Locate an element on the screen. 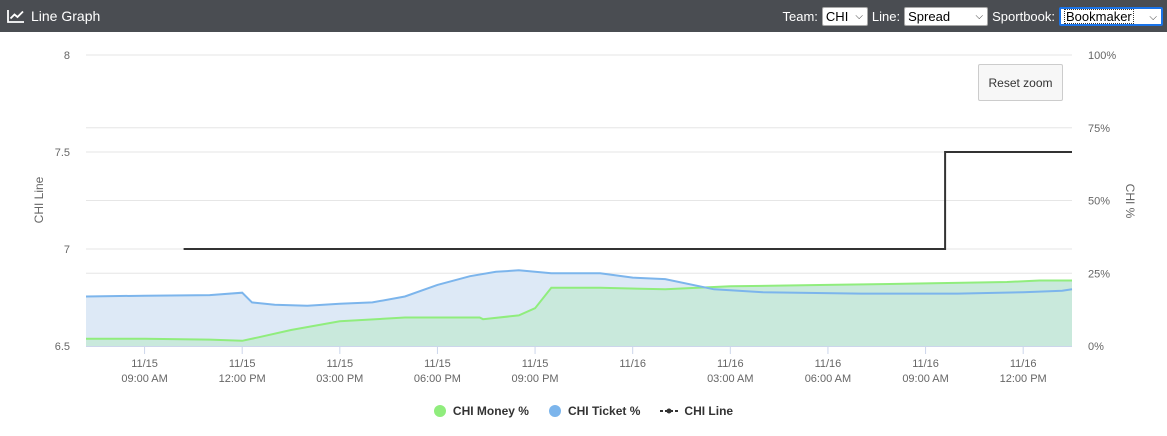 The height and width of the screenshot is (436, 1167). reset-zoom-button: Reset zoom is located at coordinates (1020, 82).